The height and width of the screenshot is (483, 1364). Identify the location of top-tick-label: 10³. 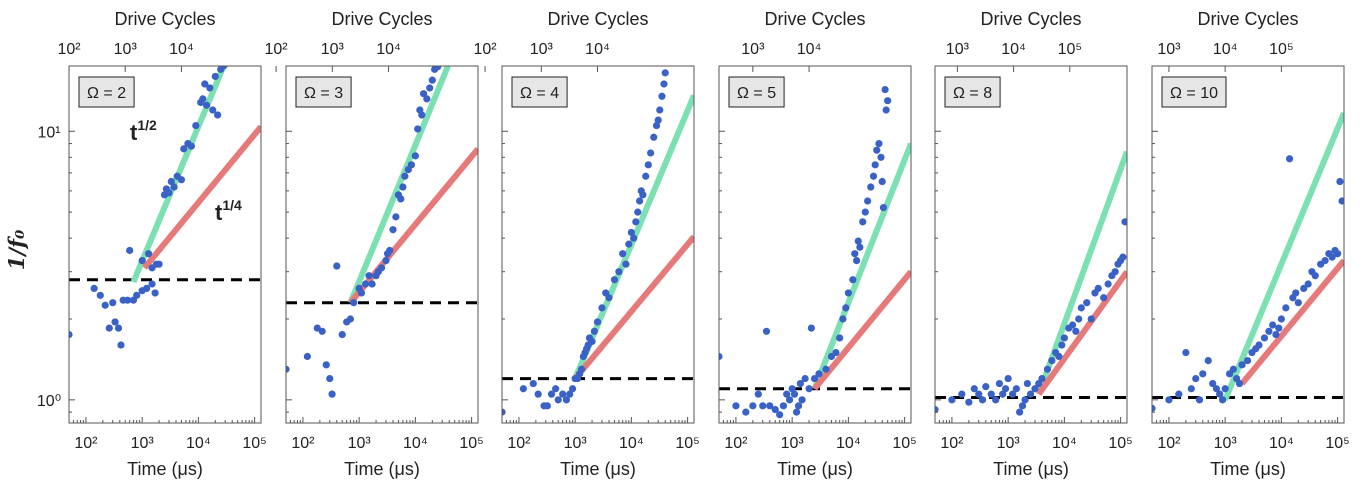
(333, 49).